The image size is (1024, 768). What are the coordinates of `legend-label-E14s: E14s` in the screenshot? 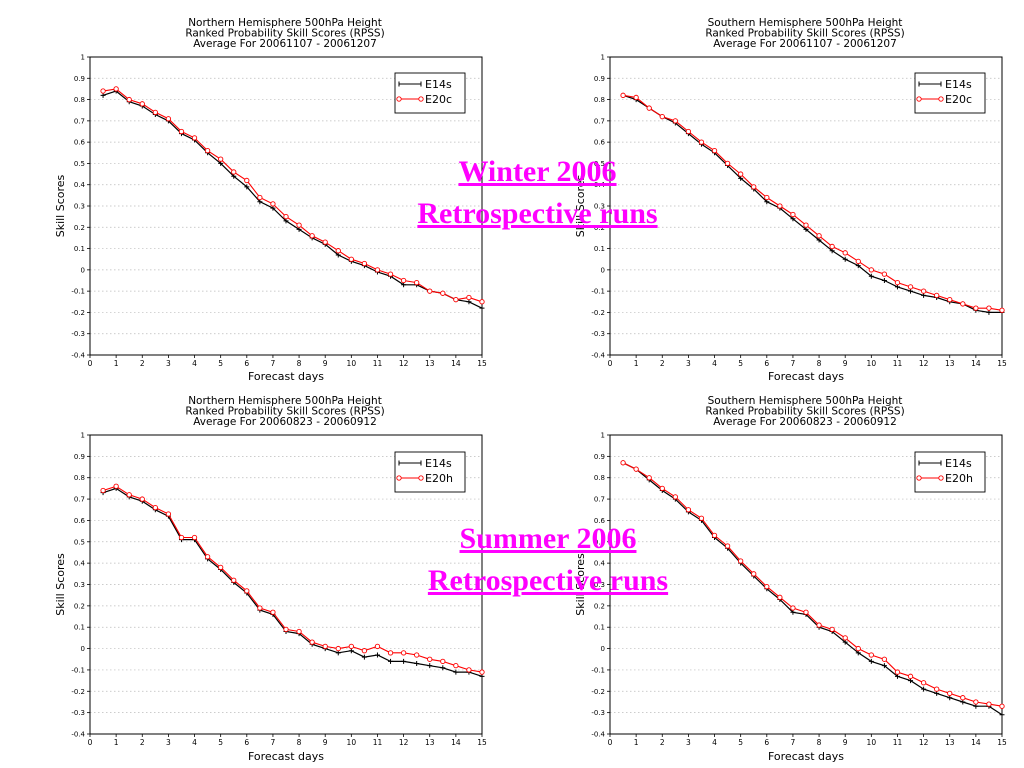 It's located at (438, 463).